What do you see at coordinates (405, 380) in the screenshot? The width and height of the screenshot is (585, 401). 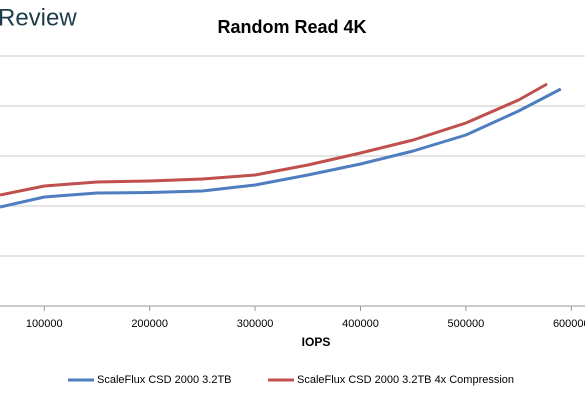 I see `legend-label: ScaleFlux CSD 2000 3.2TB 4x Compression` at bounding box center [405, 380].